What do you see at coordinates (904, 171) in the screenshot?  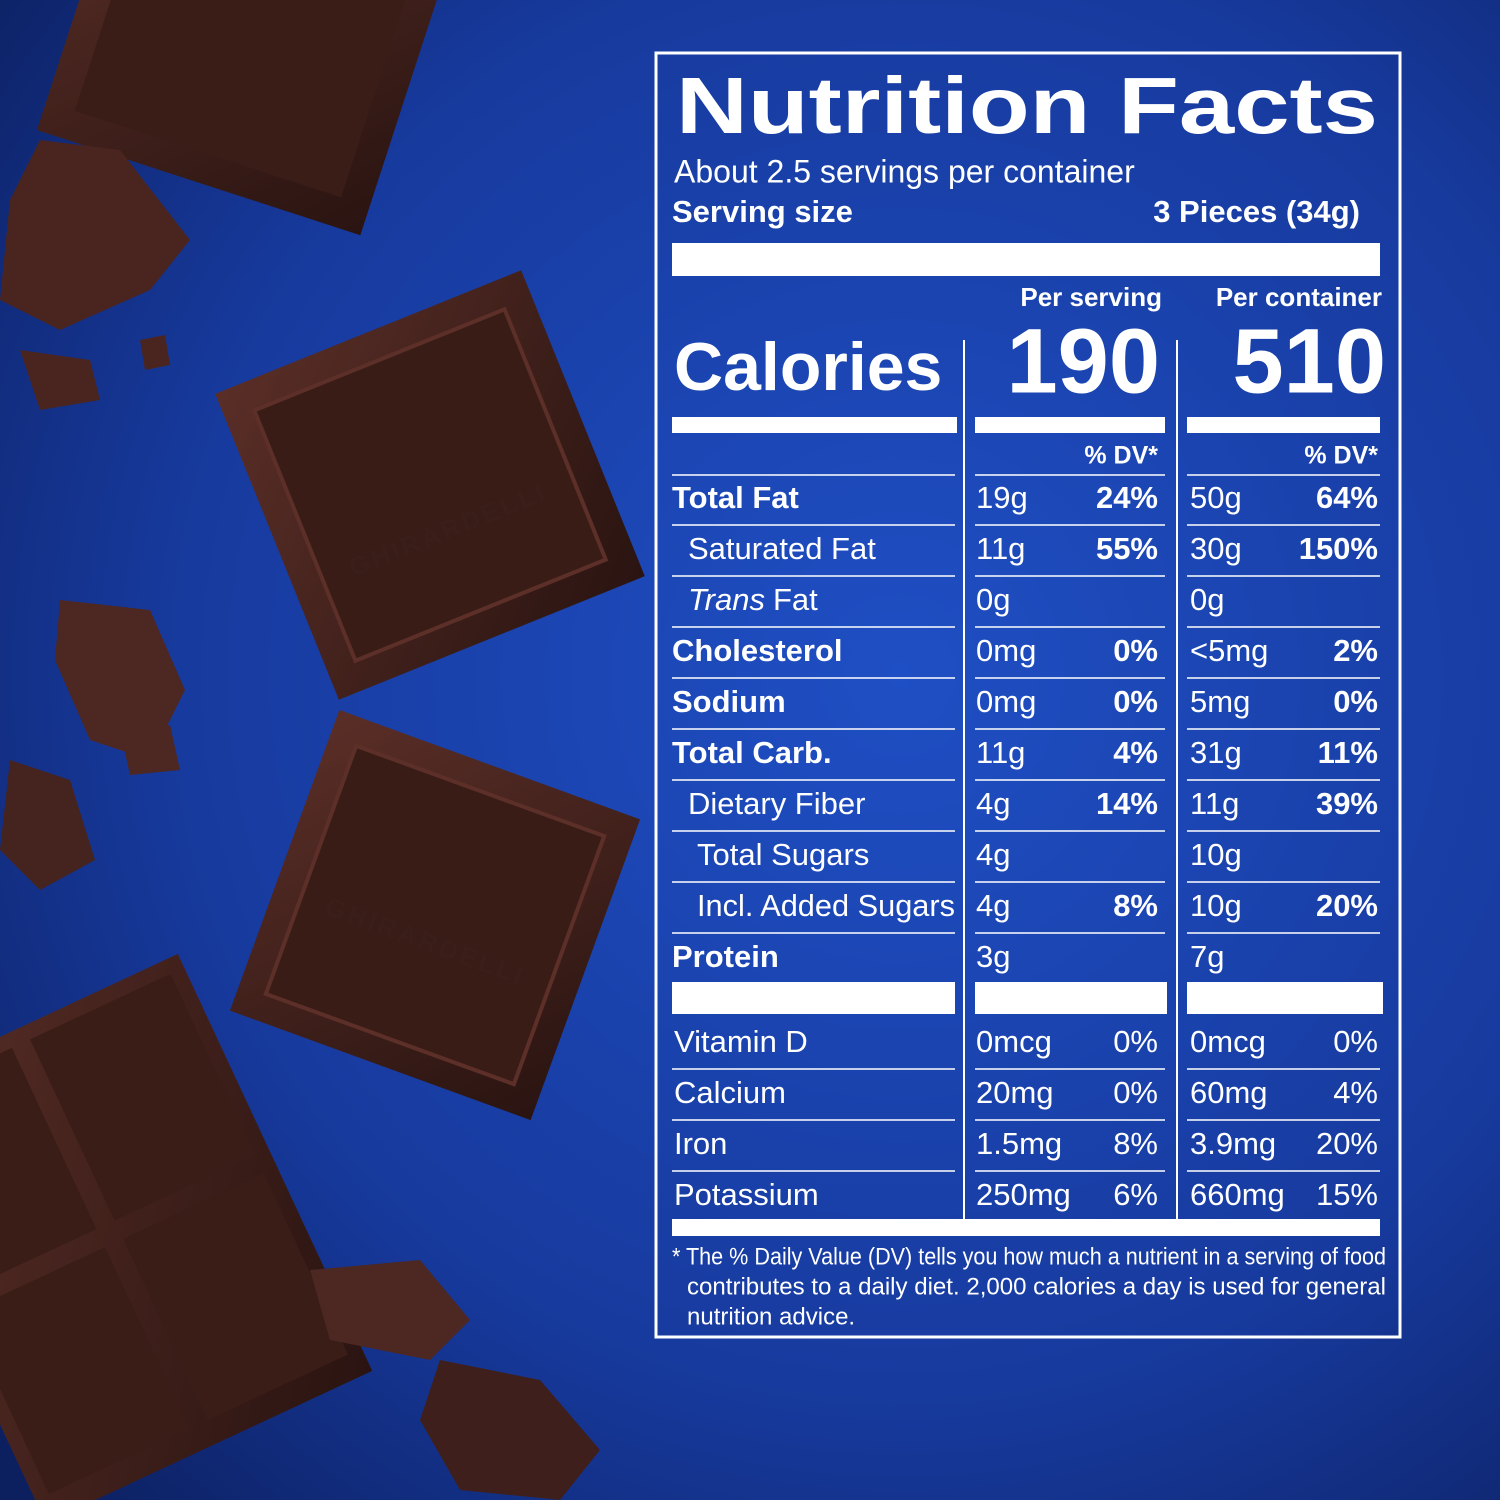 I see `servings: About 2.5 servings per container` at bounding box center [904, 171].